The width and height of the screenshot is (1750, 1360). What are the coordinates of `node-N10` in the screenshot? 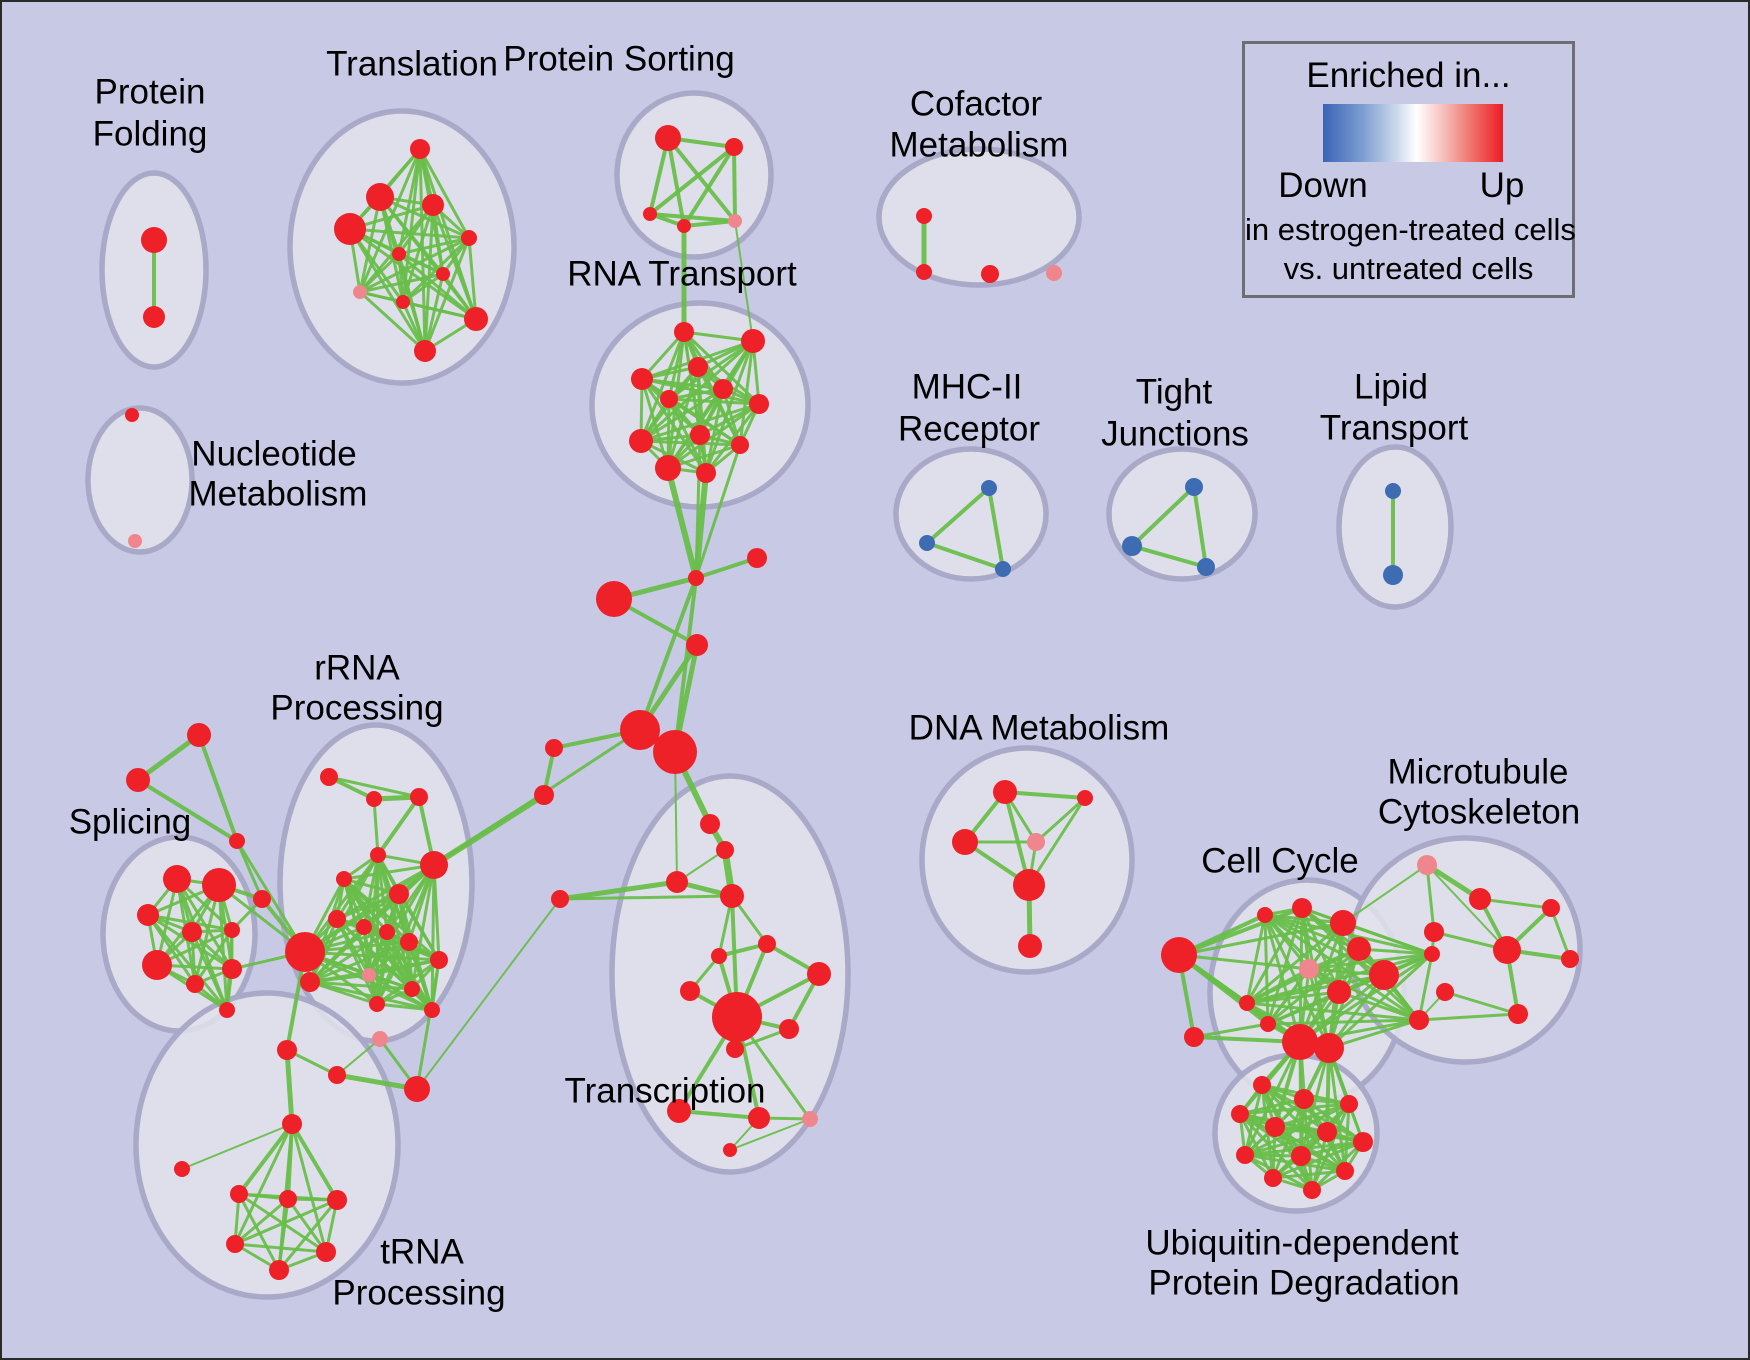 It's located at (387, 932).